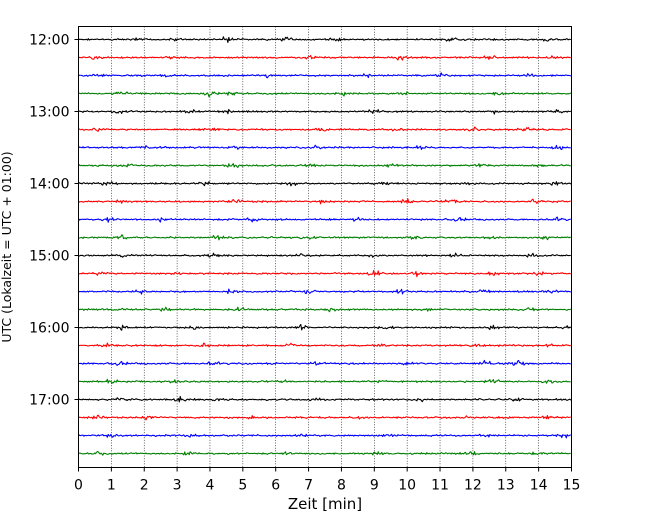  Describe the element at coordinates (49, 41) in the screenshot. I see `y-tick-label-12:00: 12:00` at that location.